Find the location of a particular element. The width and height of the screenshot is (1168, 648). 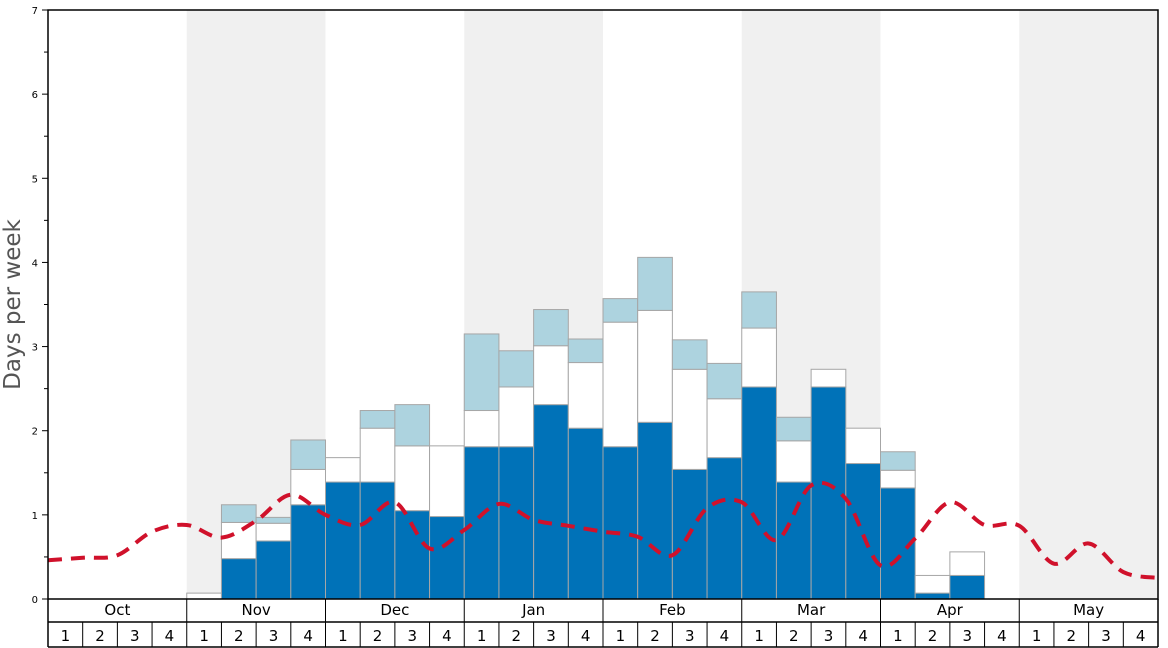

month-label-oct: Oct is located at coordinates (117, 610).